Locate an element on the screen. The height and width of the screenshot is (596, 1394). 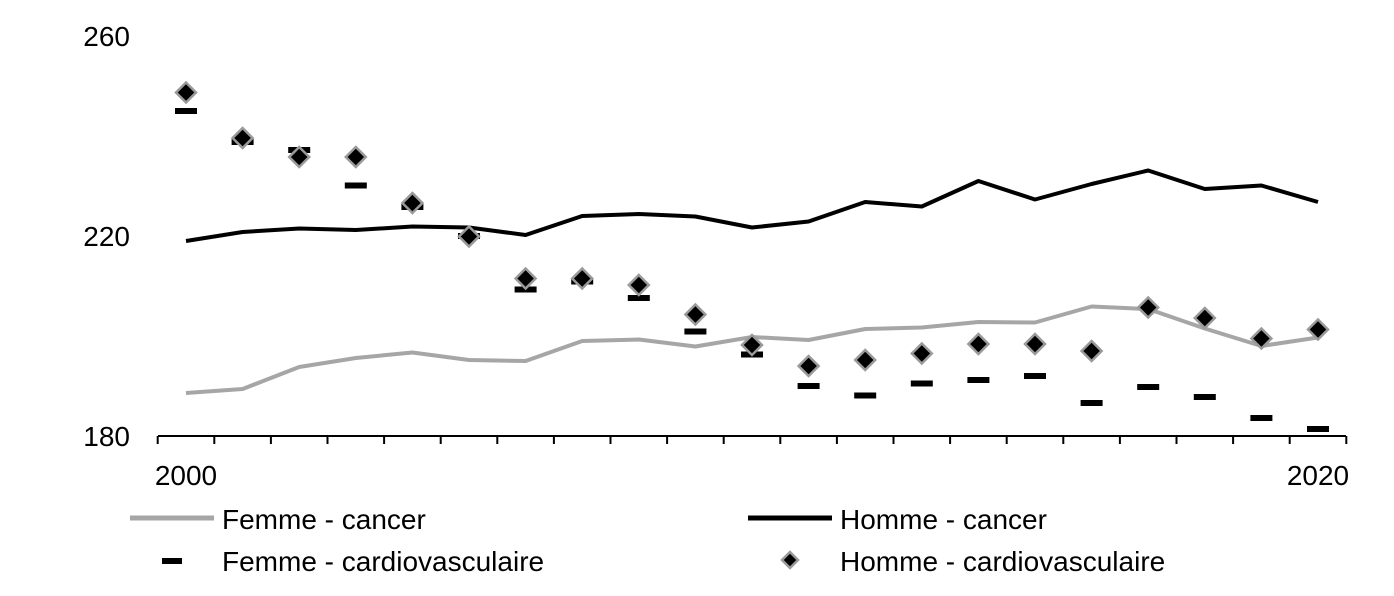
legend-swatch-dash is located at coordinates (172, 561).